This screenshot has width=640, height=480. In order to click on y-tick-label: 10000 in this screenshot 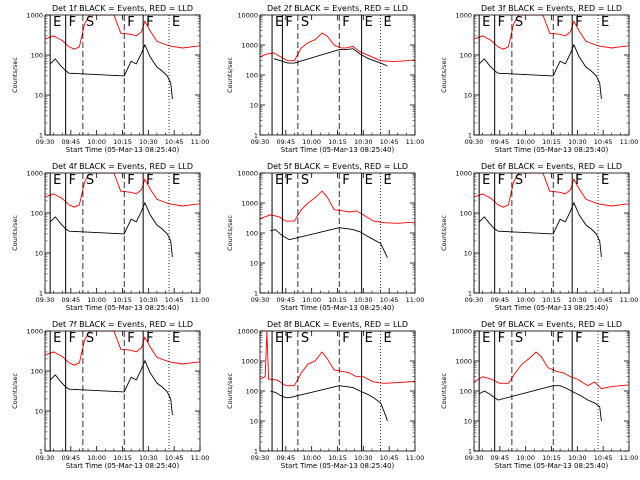, I will do `click(461, 332)`.